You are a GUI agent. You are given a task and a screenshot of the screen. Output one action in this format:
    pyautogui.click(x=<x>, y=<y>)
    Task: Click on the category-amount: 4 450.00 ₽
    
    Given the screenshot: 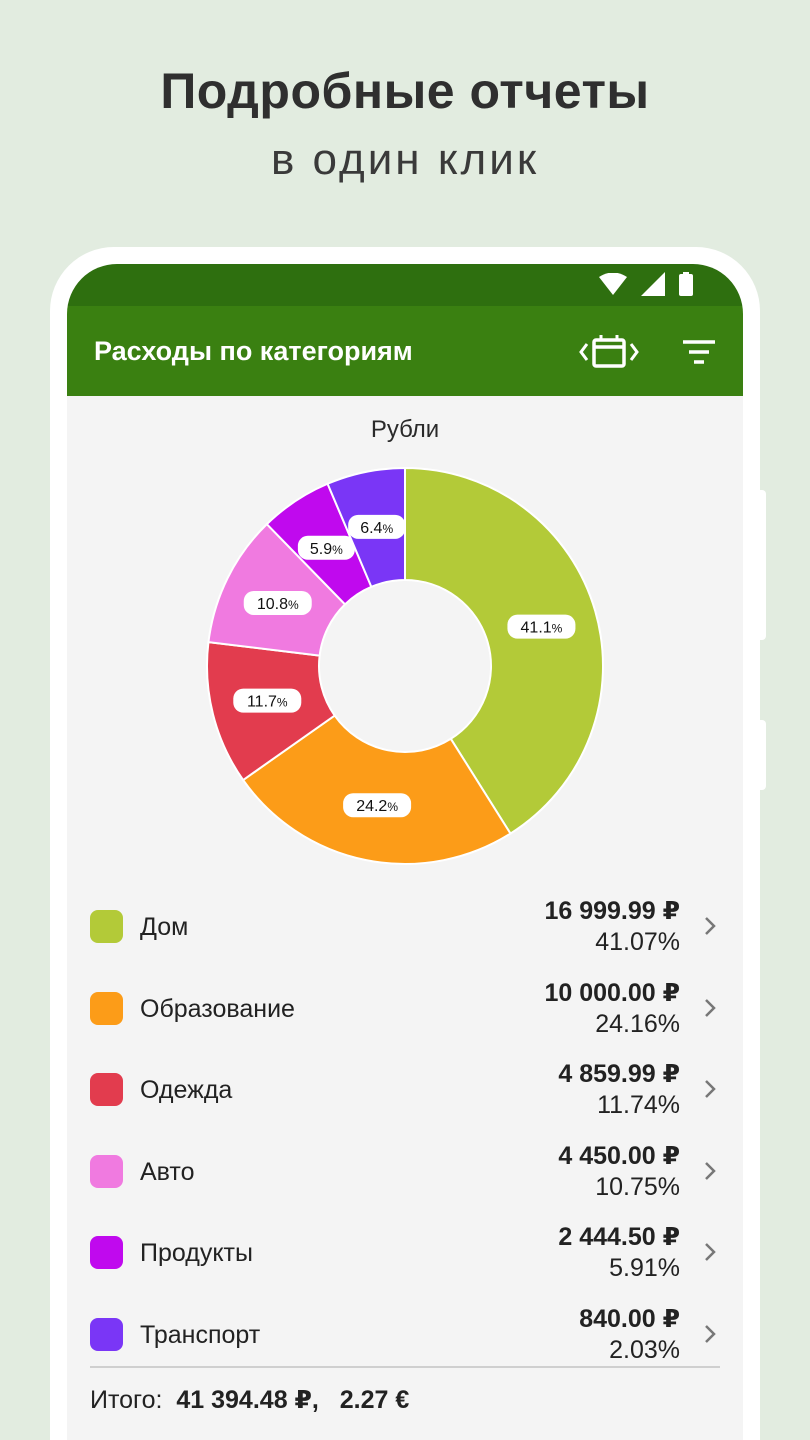 What is the action you would take?
    pyautogui.click(x=619, y=1155)
    